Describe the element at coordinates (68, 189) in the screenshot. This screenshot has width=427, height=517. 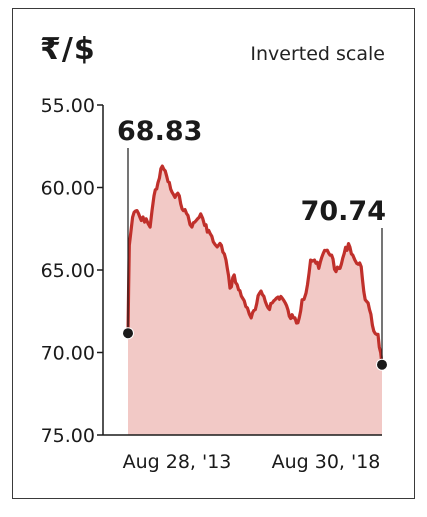
I see `y-tick-label: 60.00` at that location.